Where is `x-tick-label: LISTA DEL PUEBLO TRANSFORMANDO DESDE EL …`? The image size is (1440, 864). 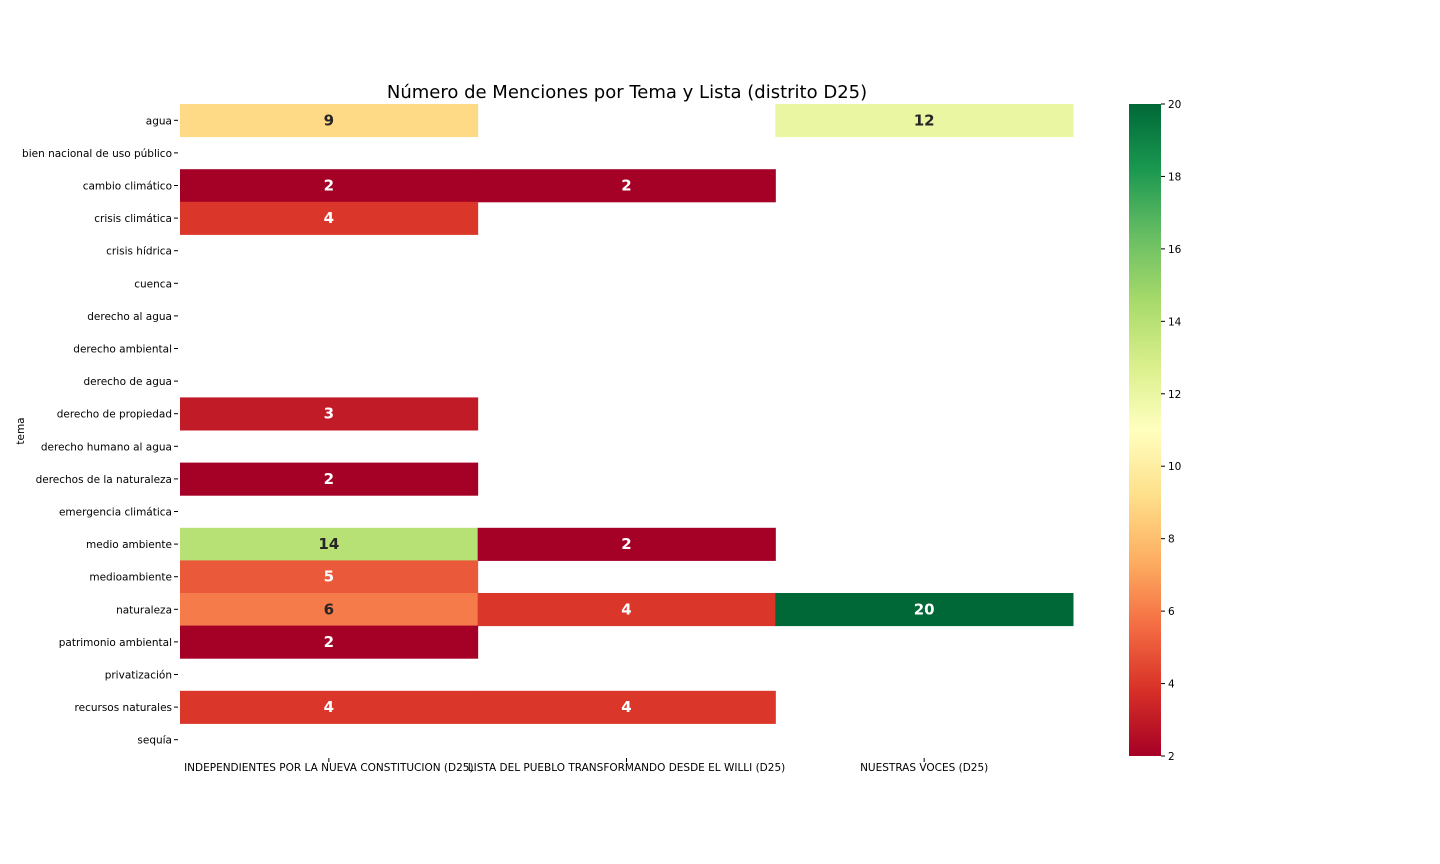 x-tick-label: LISTA DEL PUEBLO TRANSFORMANDO DESDE EL … is located at coordinates (626, 768).